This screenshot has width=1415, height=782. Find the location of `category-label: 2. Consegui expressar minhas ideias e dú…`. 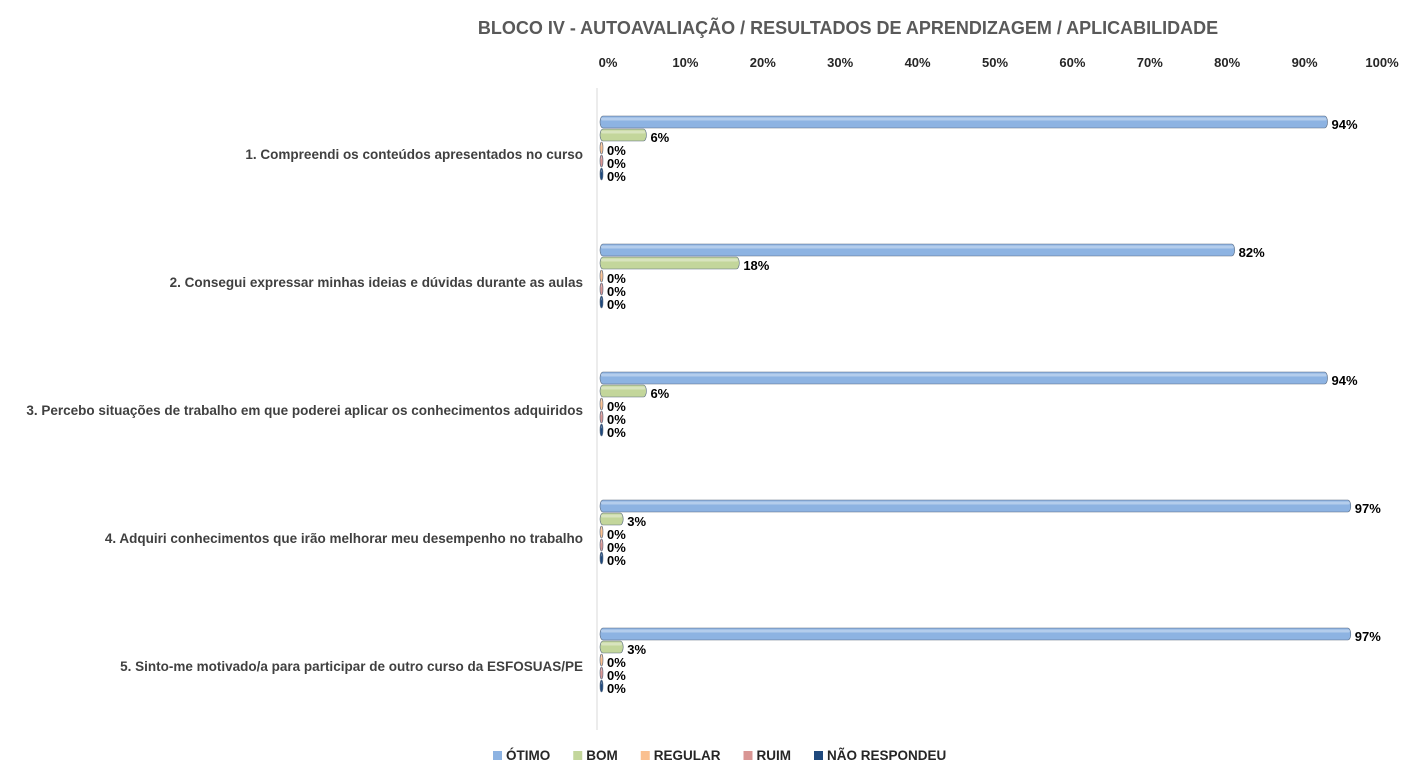

category-label: 2. Consegui expressar minhas ideias e dú… is located at coordinates (376, 282).